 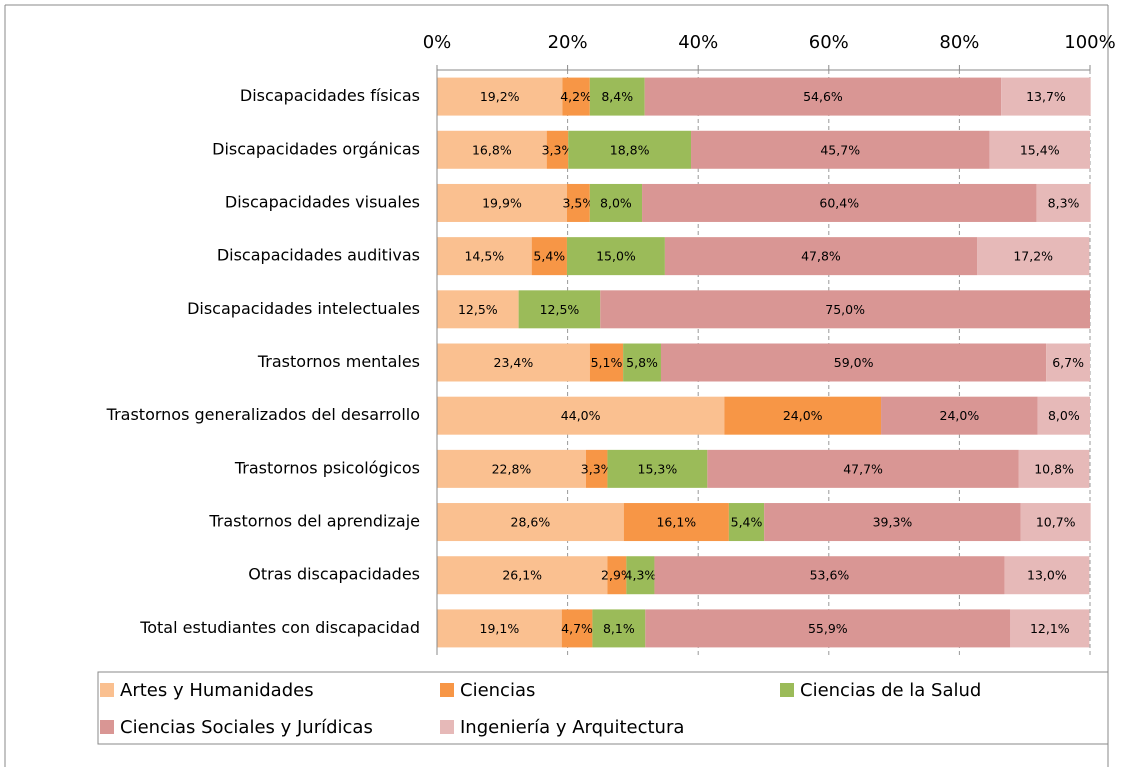 I want to click on data-label: 4,3%, so click(x=641, y=575).